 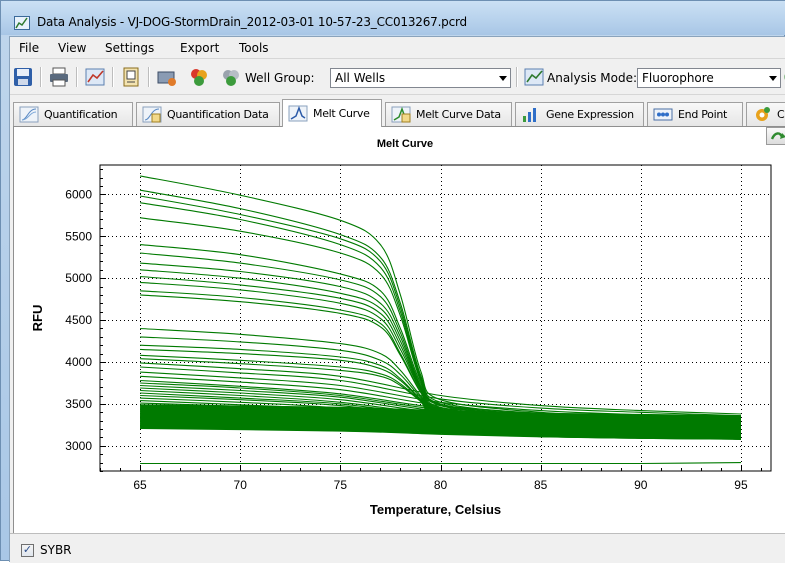 What do you see at coordinates (762, 114) in the screenshot?
I see `custom-data-icon` at bounding box center [762, 114].